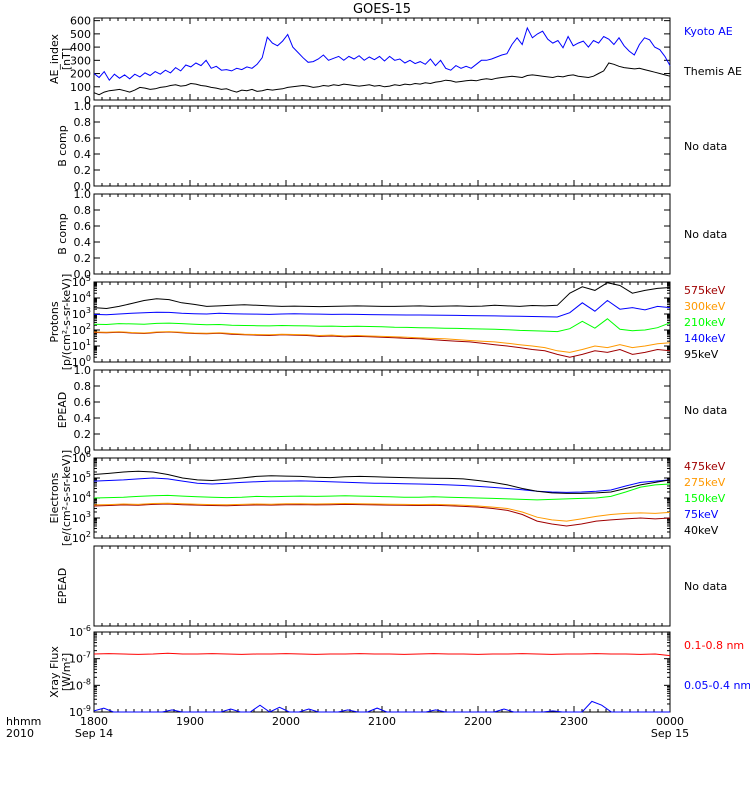 This screenshot has height=800, width=750. Describe the element at coordinates (286, 721) in the screenshot. I see `time-tick-label: 2000` at that location.